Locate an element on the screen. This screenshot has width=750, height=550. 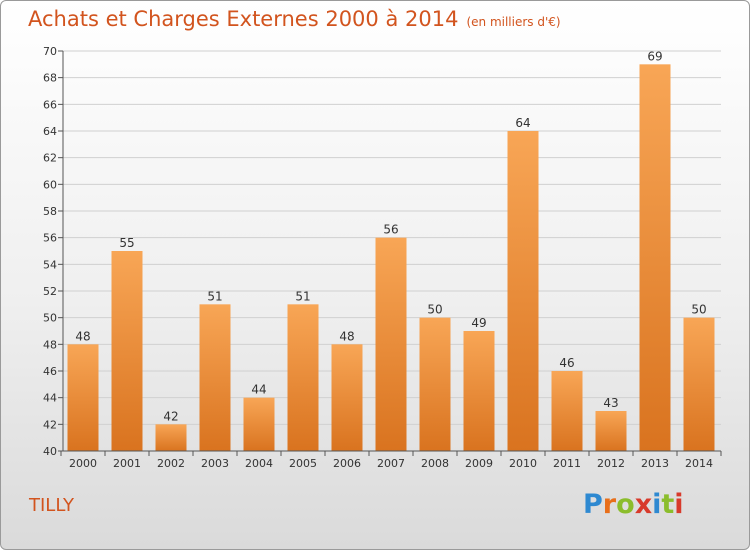
y-tick-label: 66 is located at coordinates (50, 104).